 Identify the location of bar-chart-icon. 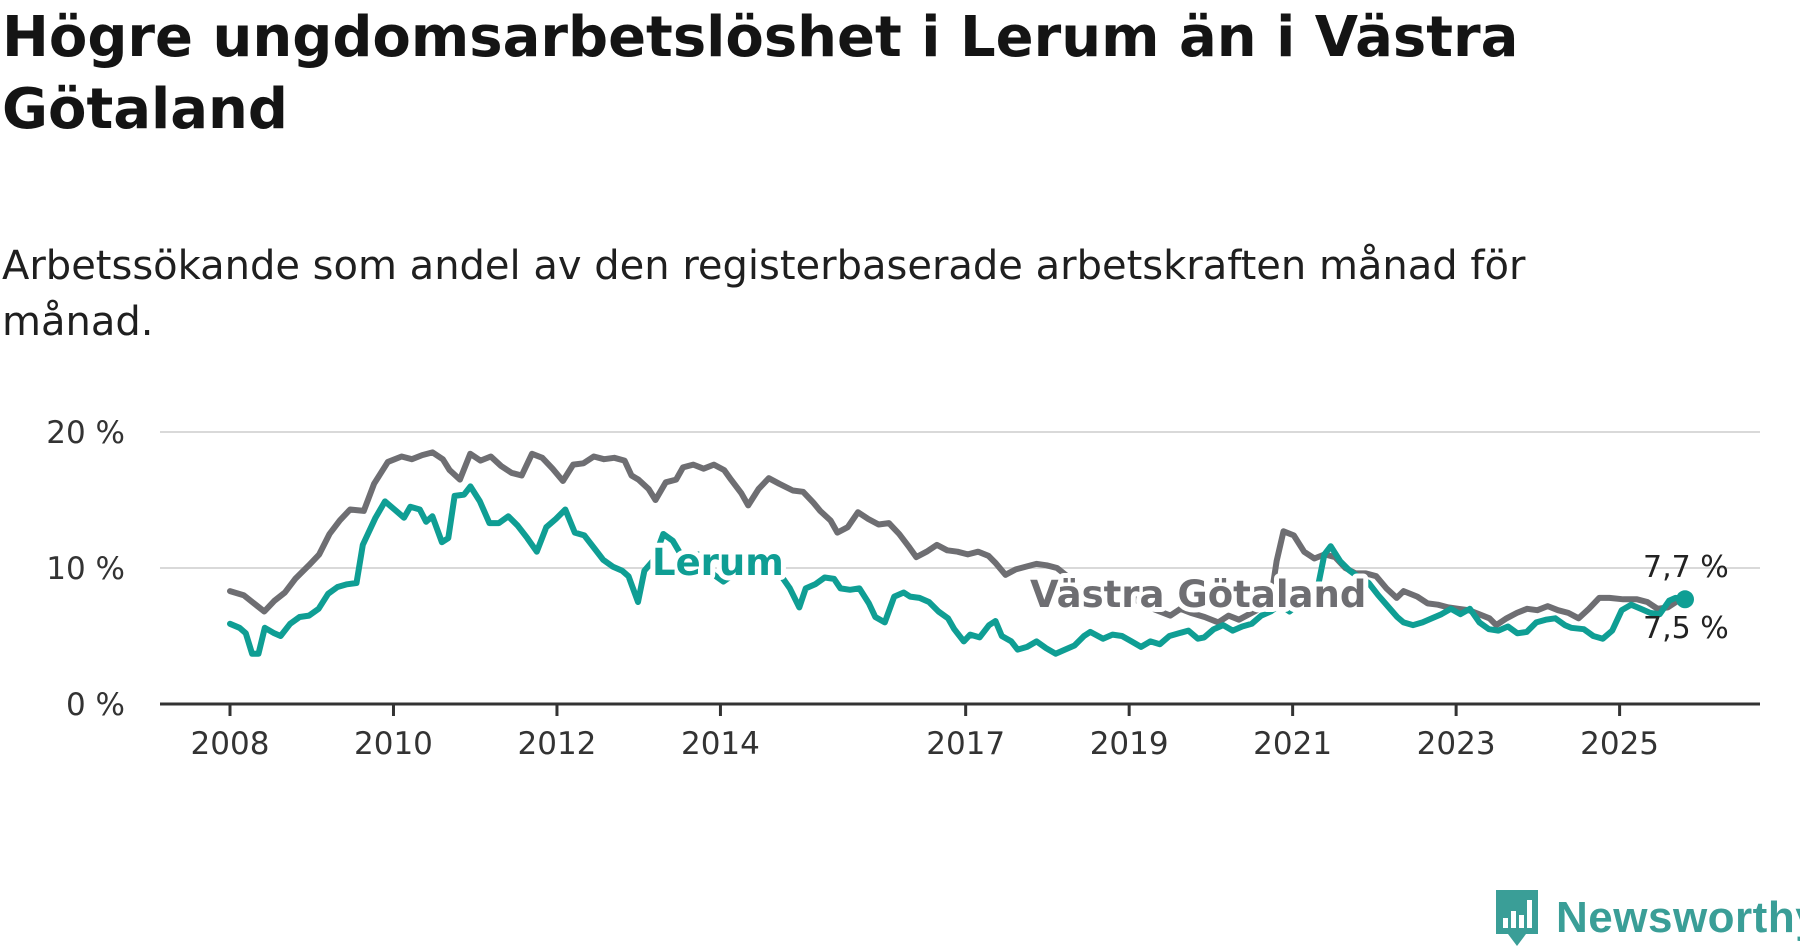
(1517, 918).